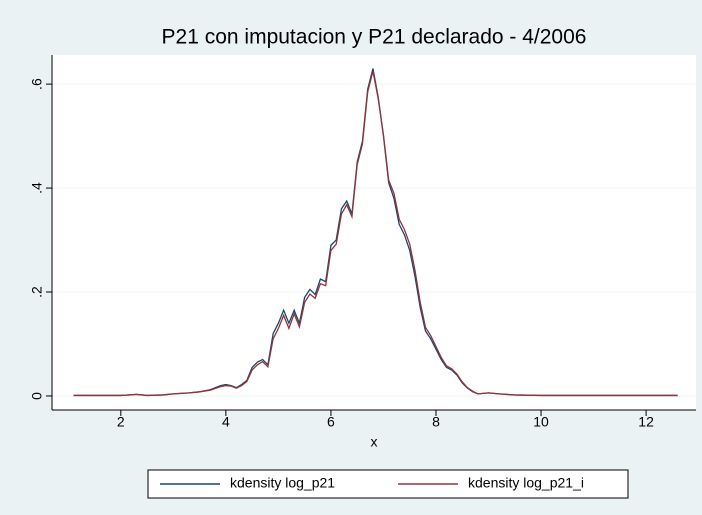 This screenshot has width=702, height=515. Describe the element at coordinates (282, 483) in the screenshot. I see `legend-label: kdensity log_p21` at that location.